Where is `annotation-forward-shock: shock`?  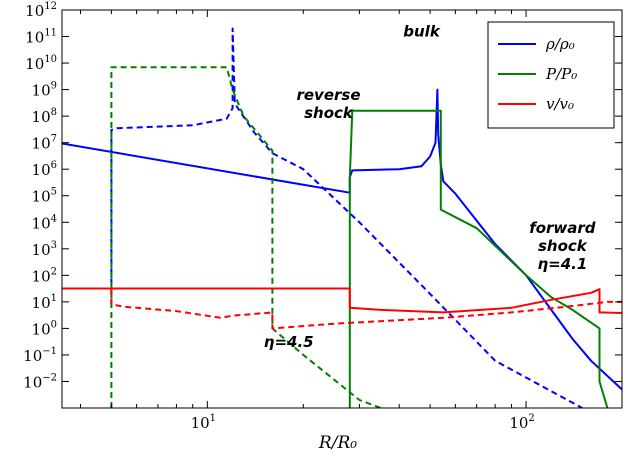
annotation-forward-shock: shock is located at coordinates (563, 246).